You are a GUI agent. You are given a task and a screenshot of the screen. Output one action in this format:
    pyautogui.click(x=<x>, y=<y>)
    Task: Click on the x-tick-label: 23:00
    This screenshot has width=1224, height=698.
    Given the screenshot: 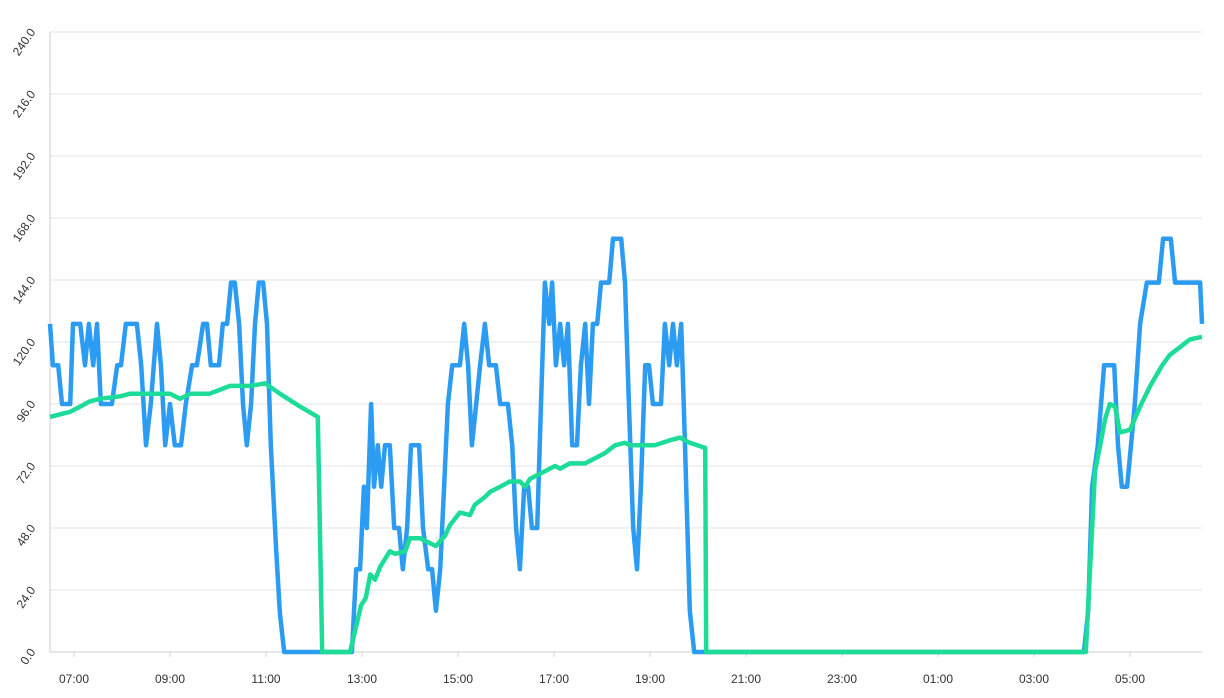 What is the action you would take?
    pyautogui.click(x=842, y=679)
    